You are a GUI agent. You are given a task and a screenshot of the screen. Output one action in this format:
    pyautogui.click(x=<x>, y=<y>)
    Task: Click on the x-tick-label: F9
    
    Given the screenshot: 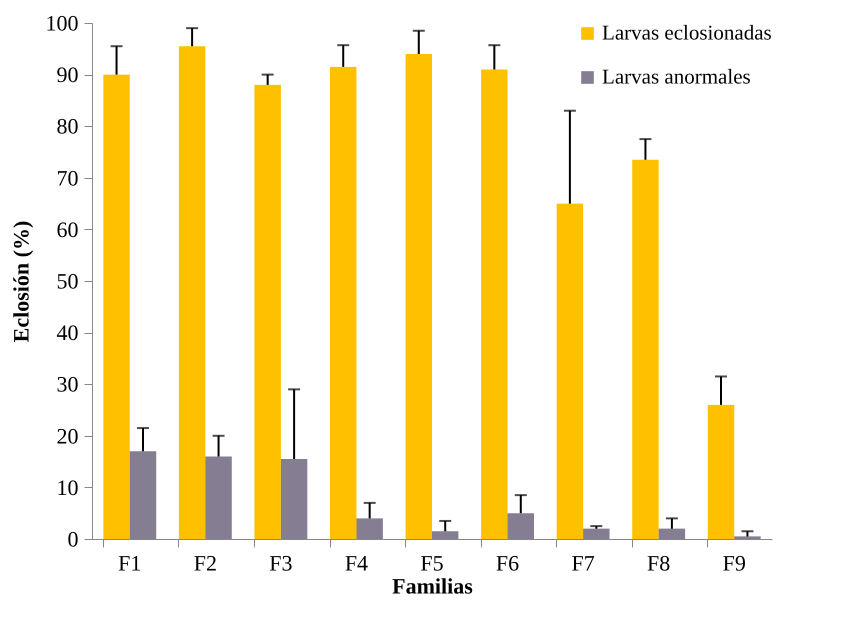 What is the action you would take?
    pyautogui.click(x=734, y=563)
    